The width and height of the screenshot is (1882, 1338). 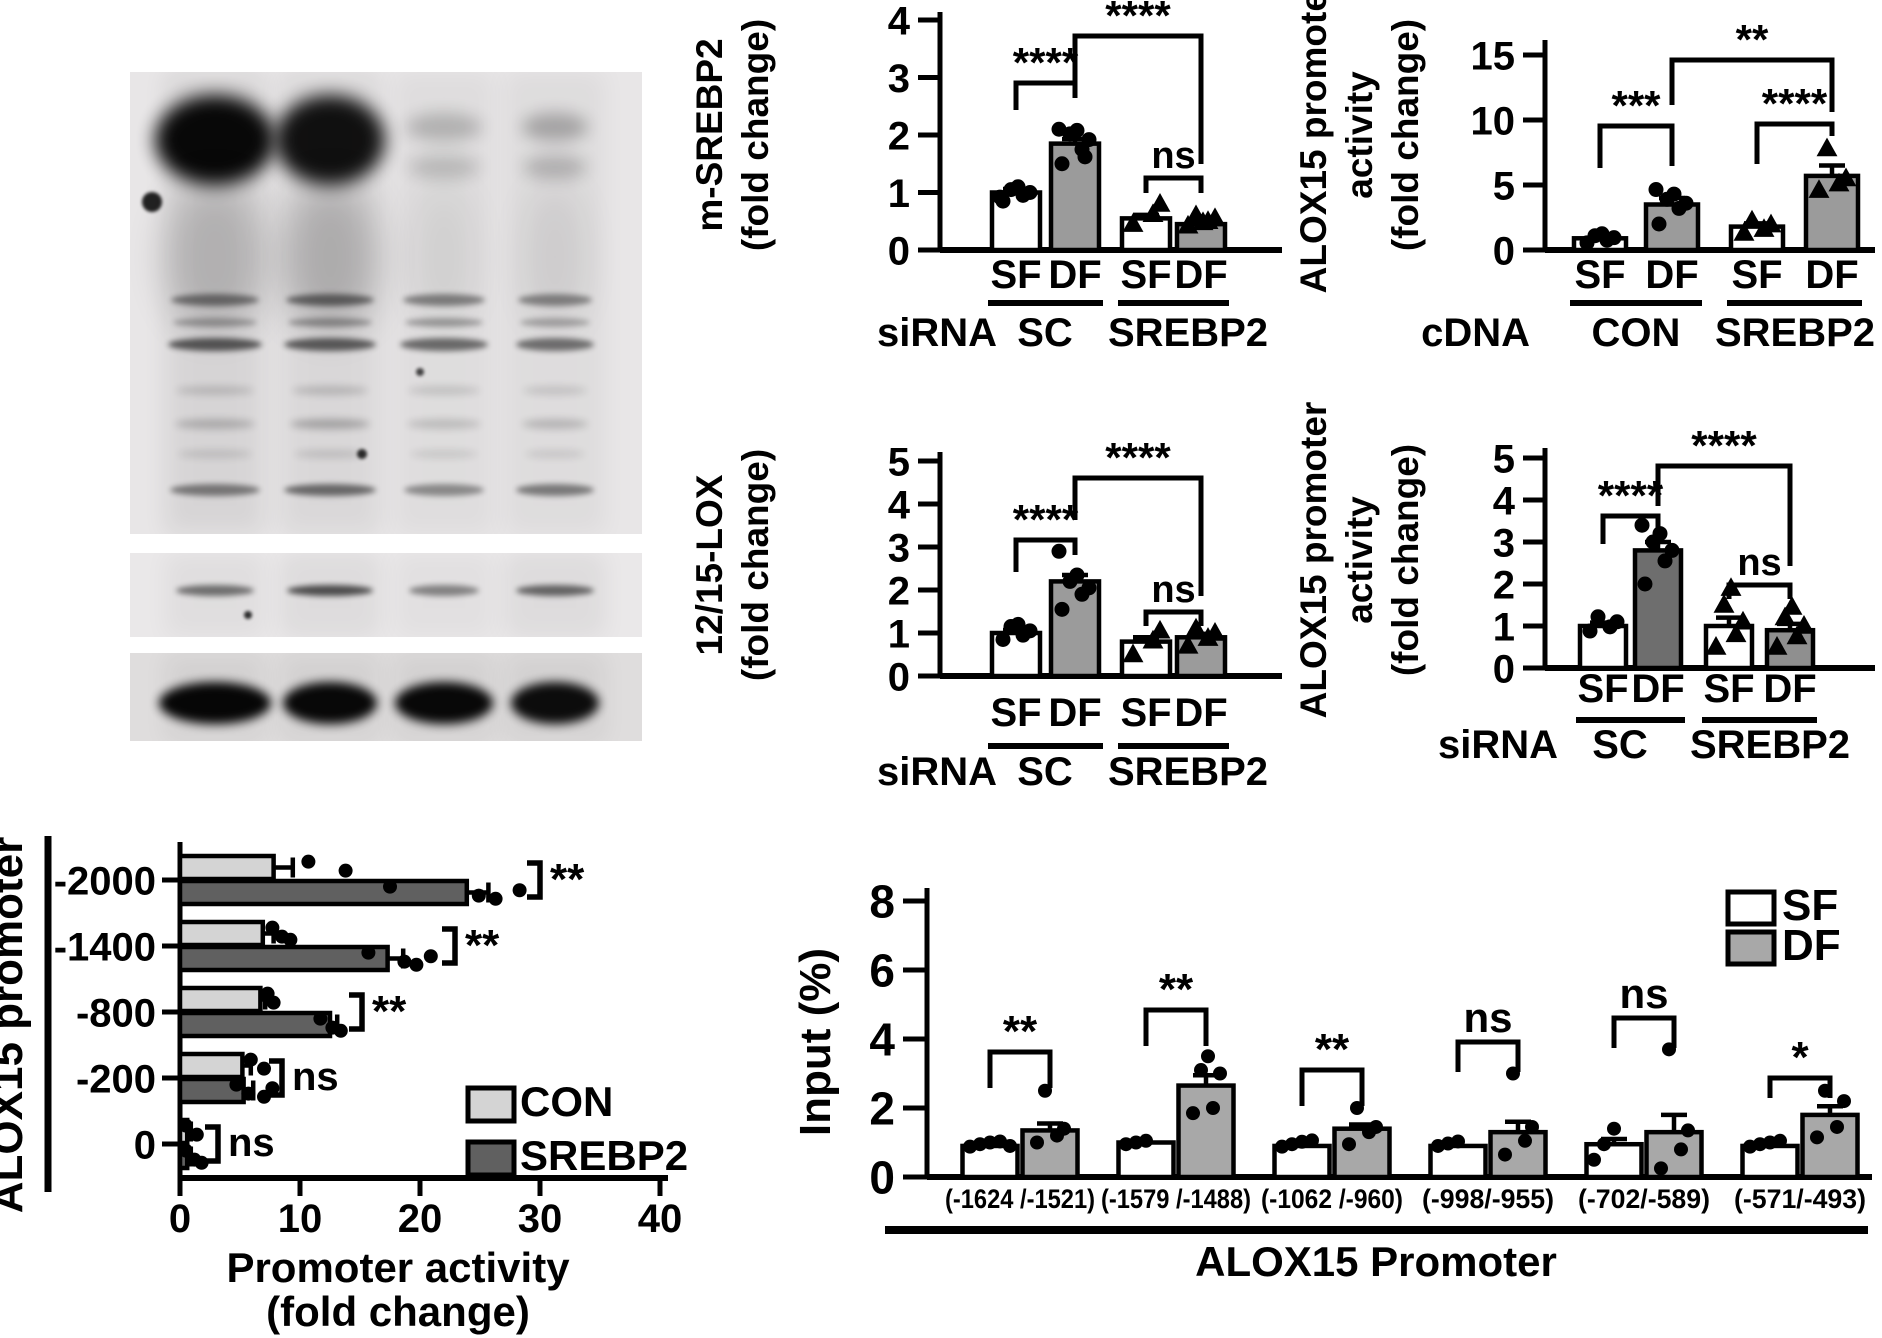 I want to click on y-tick-label: 1, so click(x=899, y=194).